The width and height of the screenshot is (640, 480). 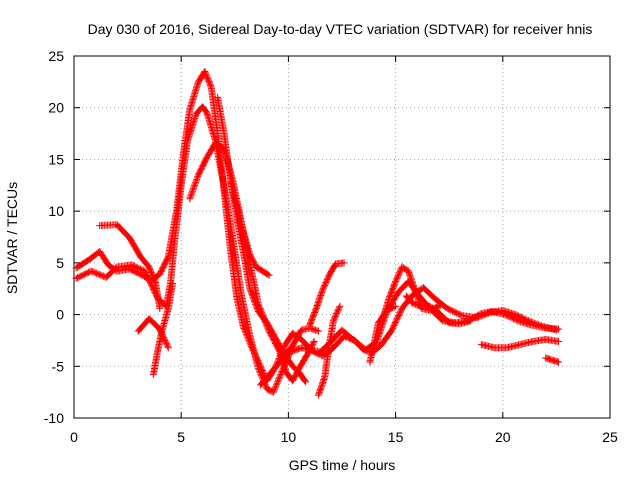 What do you see at coordinates (396, 437) in the screenshot?
I see `x-tick-label: 15` at bounding box center [396, 437].